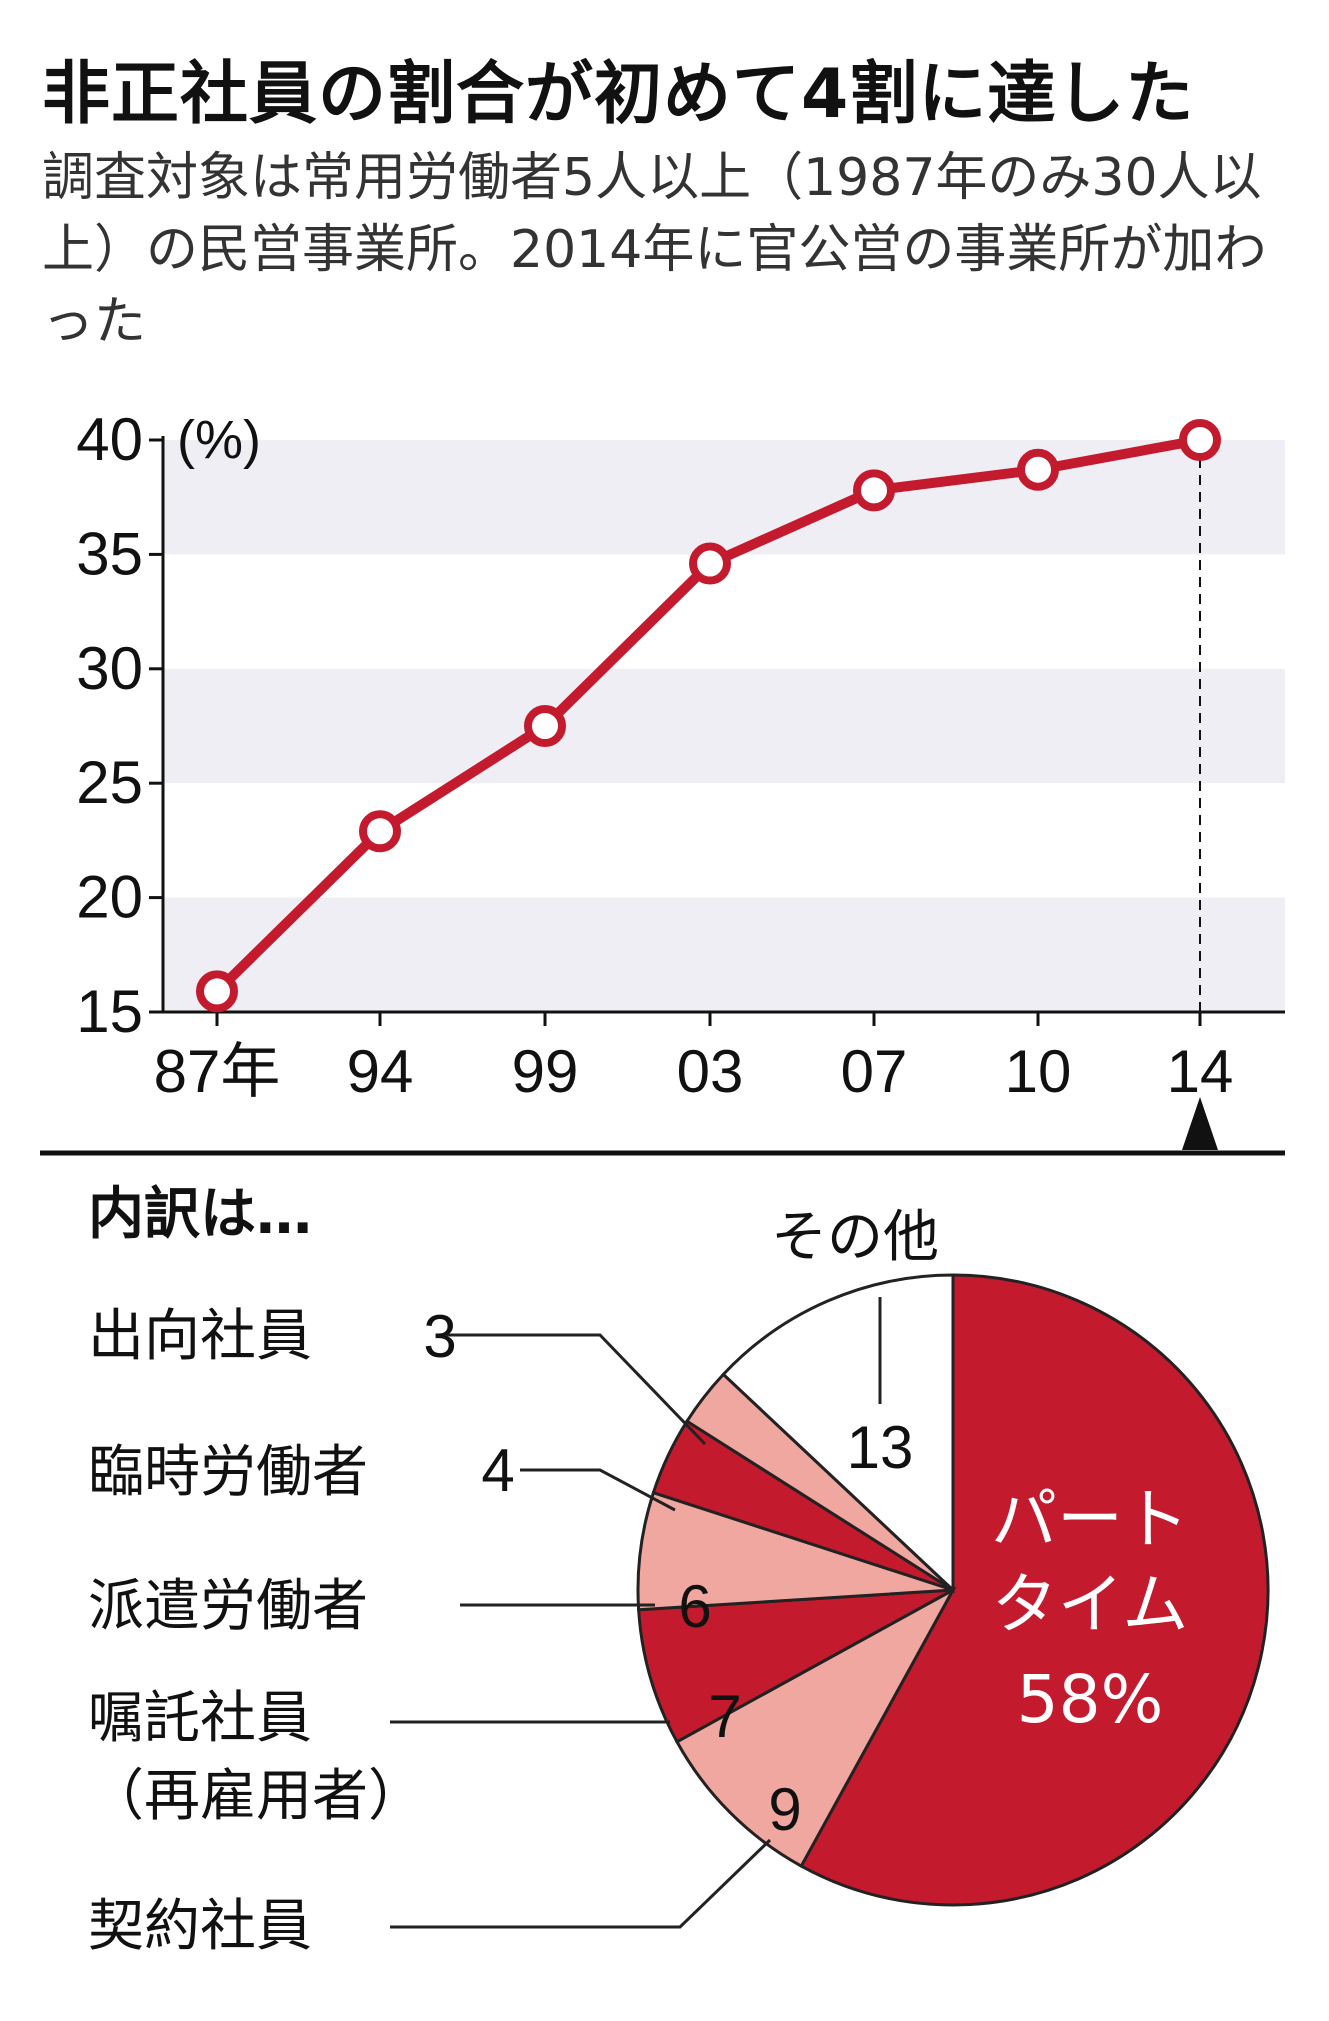 Image resolution: width=1329 pixels, height=2021 pixels. What do you see at coordinates (1090, 1604) in the screenshot?
I see `pie-label-part: タイム` at bounding box center [1090, 1604].